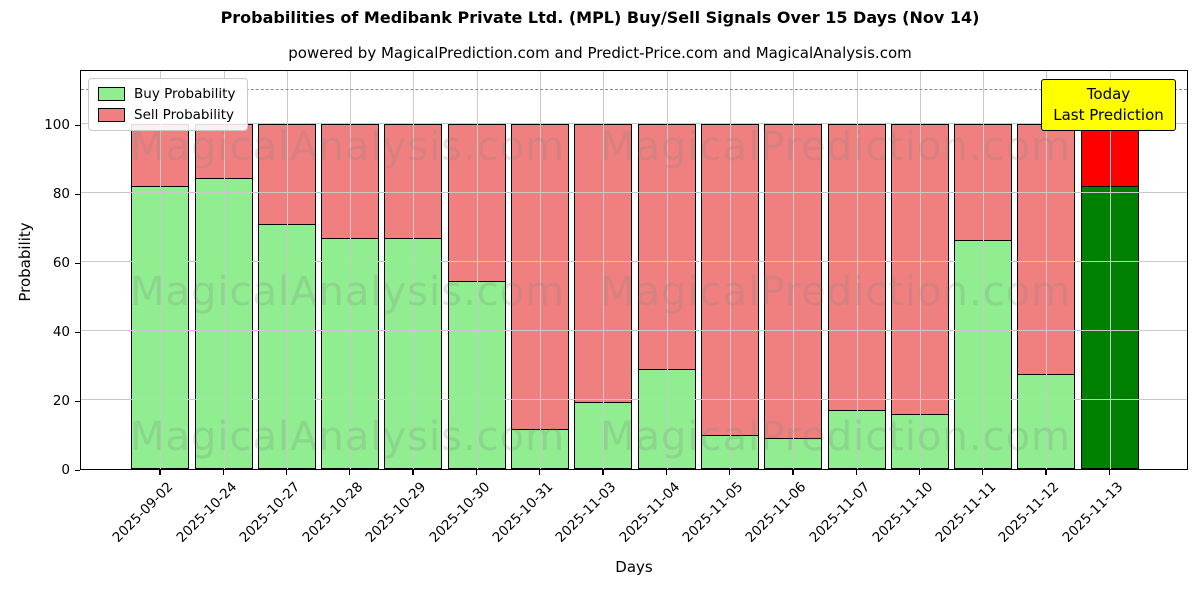  I want to click on buy-swatch-icon, so click(111, 94).